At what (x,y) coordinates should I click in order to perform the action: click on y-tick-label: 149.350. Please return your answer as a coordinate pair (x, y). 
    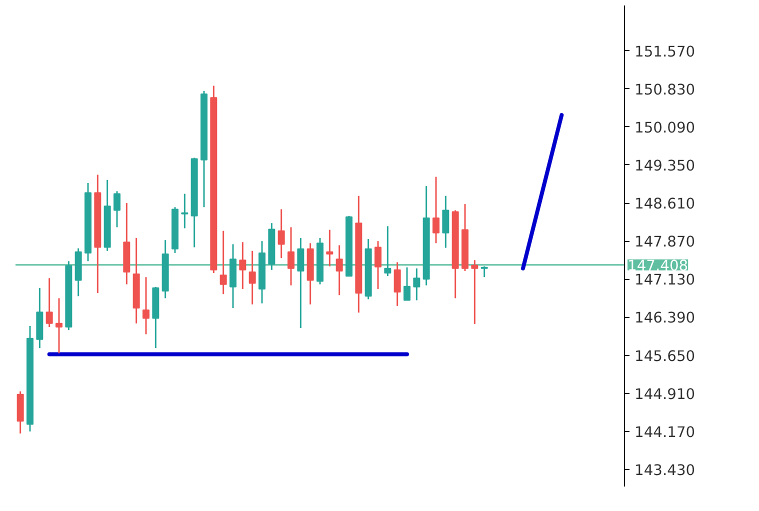
    Looking at the image, I should click on (665, 165).